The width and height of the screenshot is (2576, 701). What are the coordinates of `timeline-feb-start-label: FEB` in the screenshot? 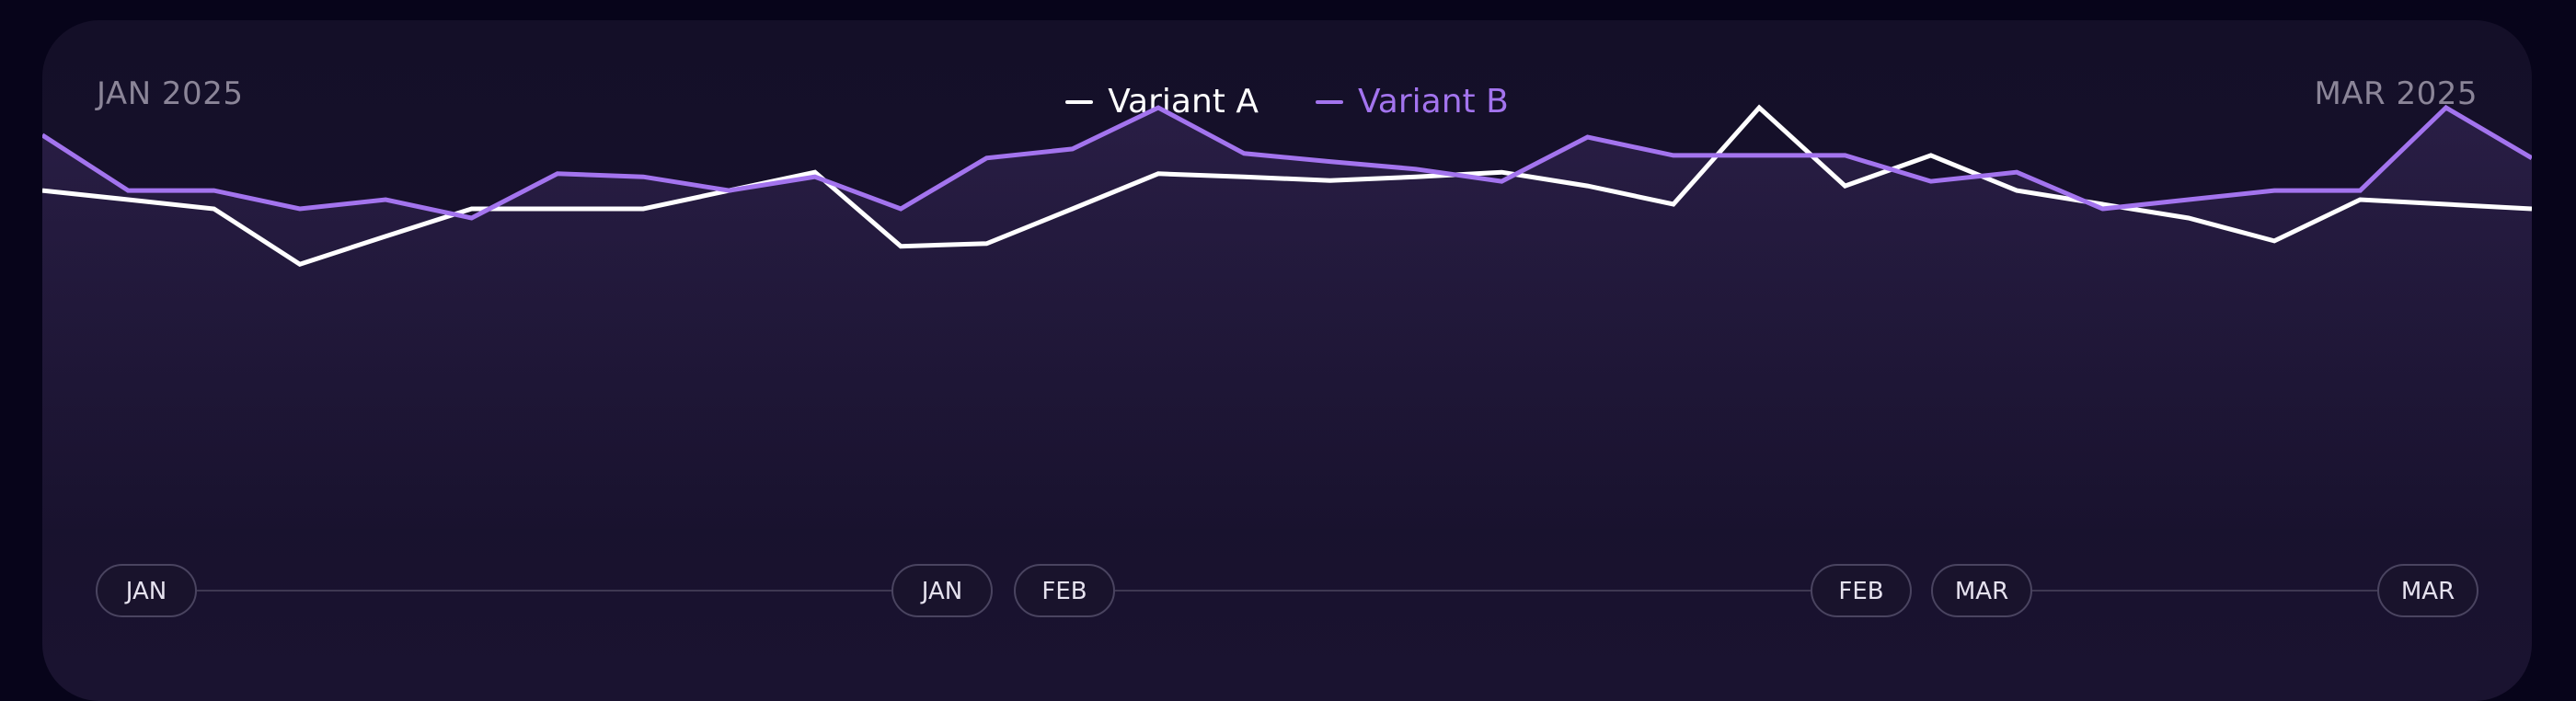 It's located at (1064, 592).